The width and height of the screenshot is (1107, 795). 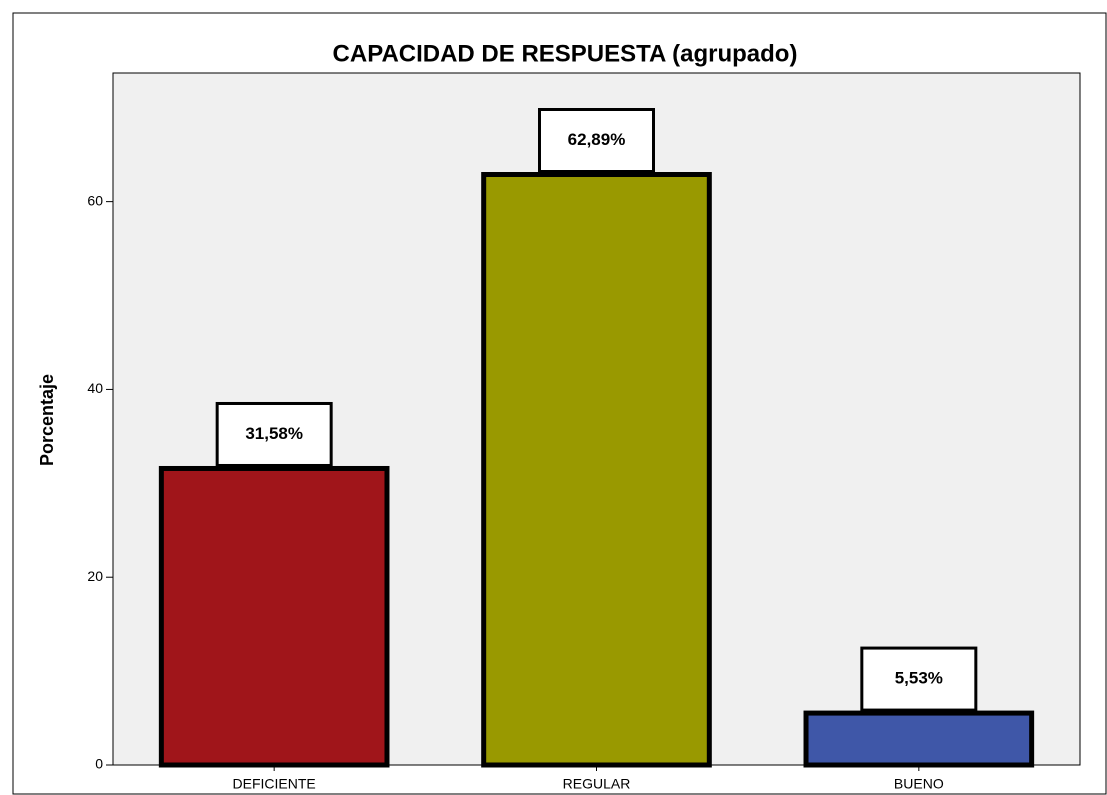 I want to click on x-tick-label: BUENO, so click(x=919, y=784).